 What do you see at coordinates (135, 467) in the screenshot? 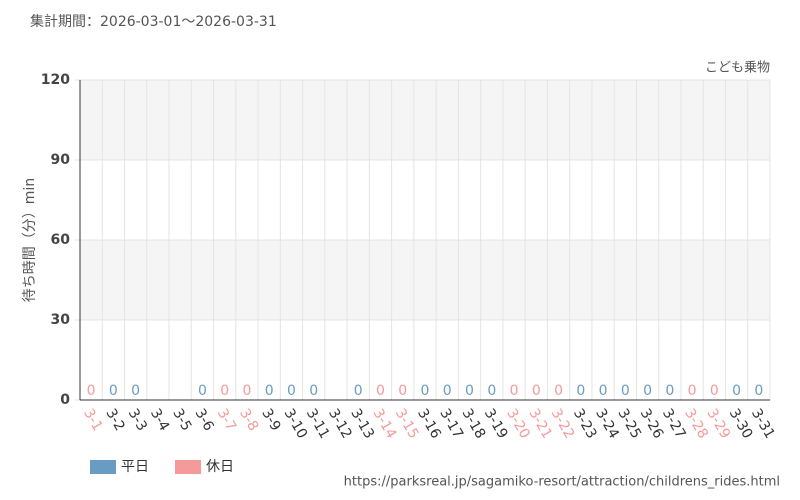
I see `legend-label: 平日` at bounding box center [135, 467].